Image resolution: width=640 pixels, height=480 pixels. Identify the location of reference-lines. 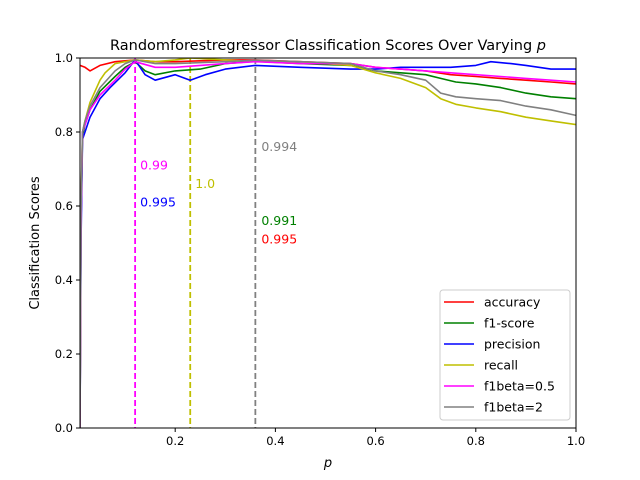
(195, 243).